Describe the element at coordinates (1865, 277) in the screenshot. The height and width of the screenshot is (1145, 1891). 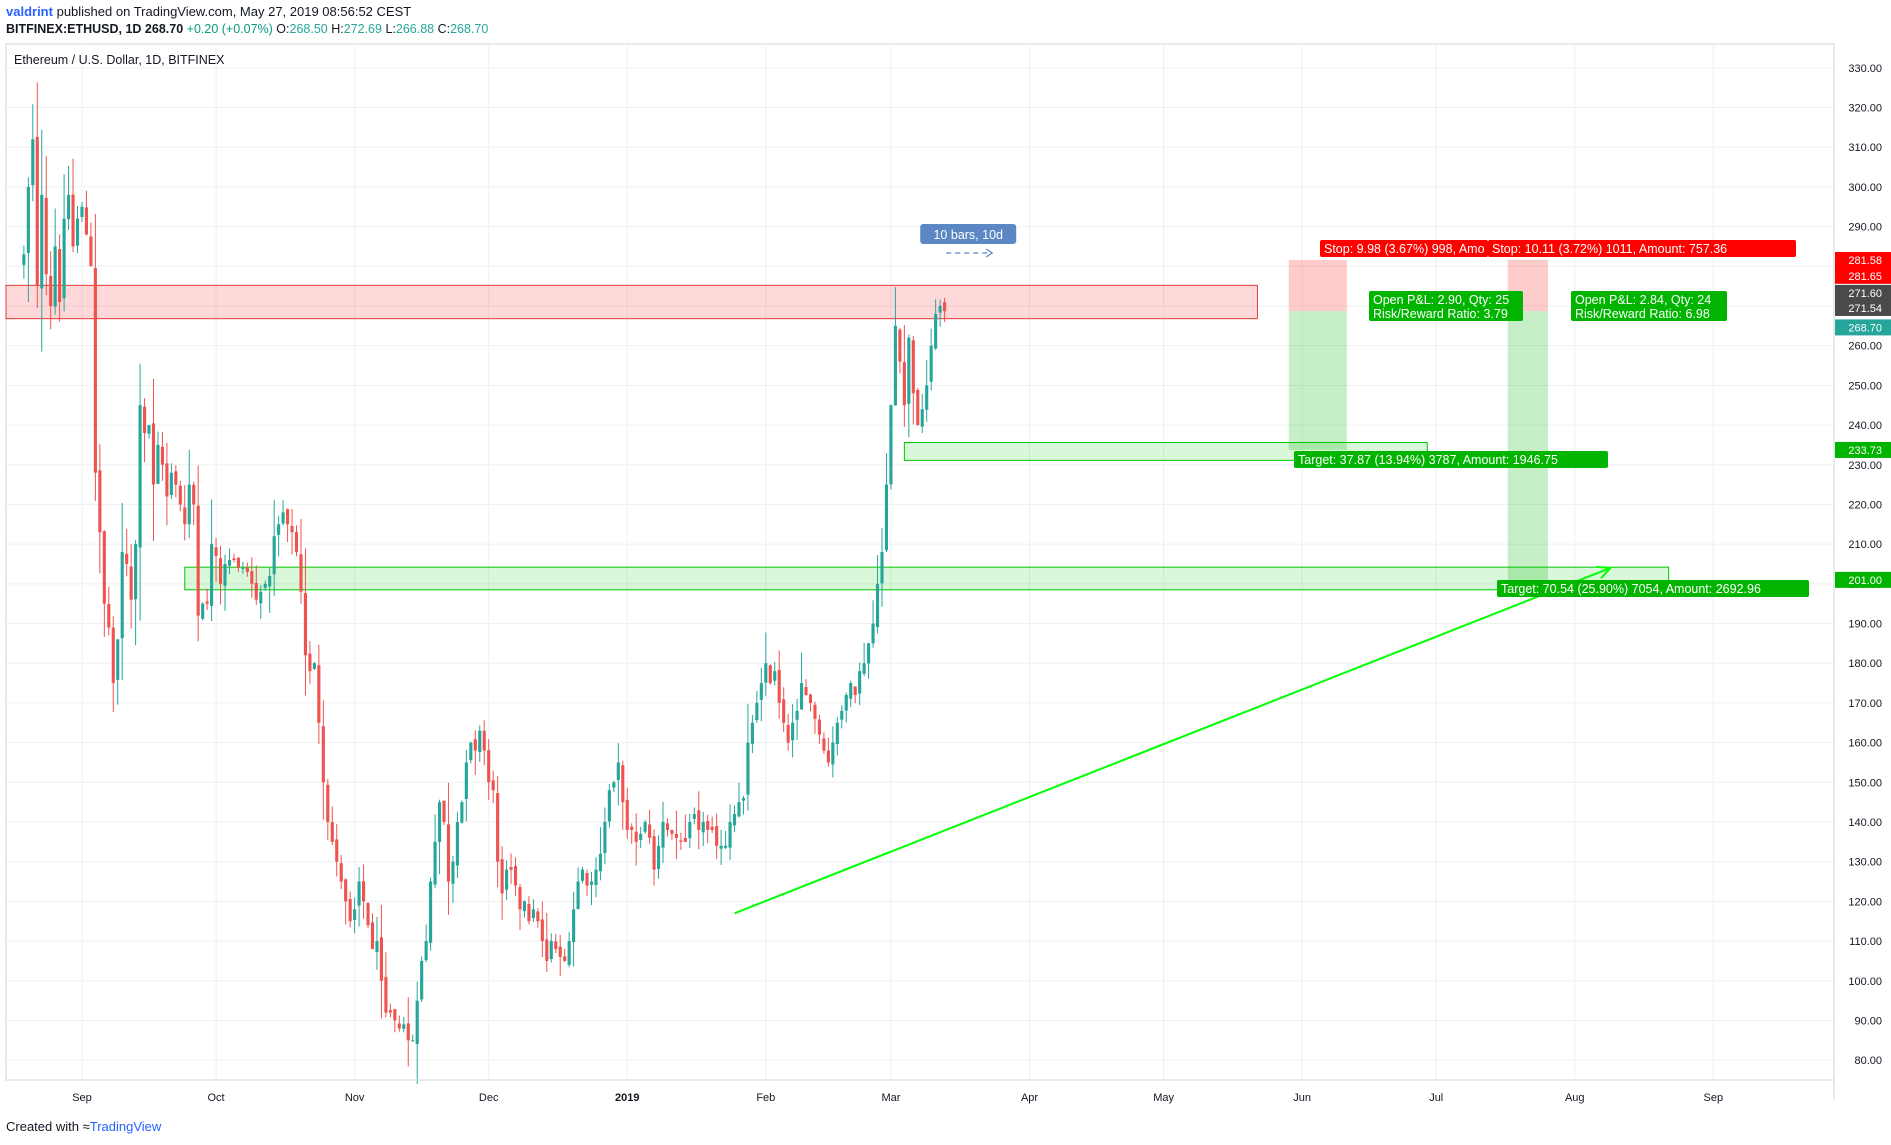
I see `price-axis-badge-label: 281.65` at that location.